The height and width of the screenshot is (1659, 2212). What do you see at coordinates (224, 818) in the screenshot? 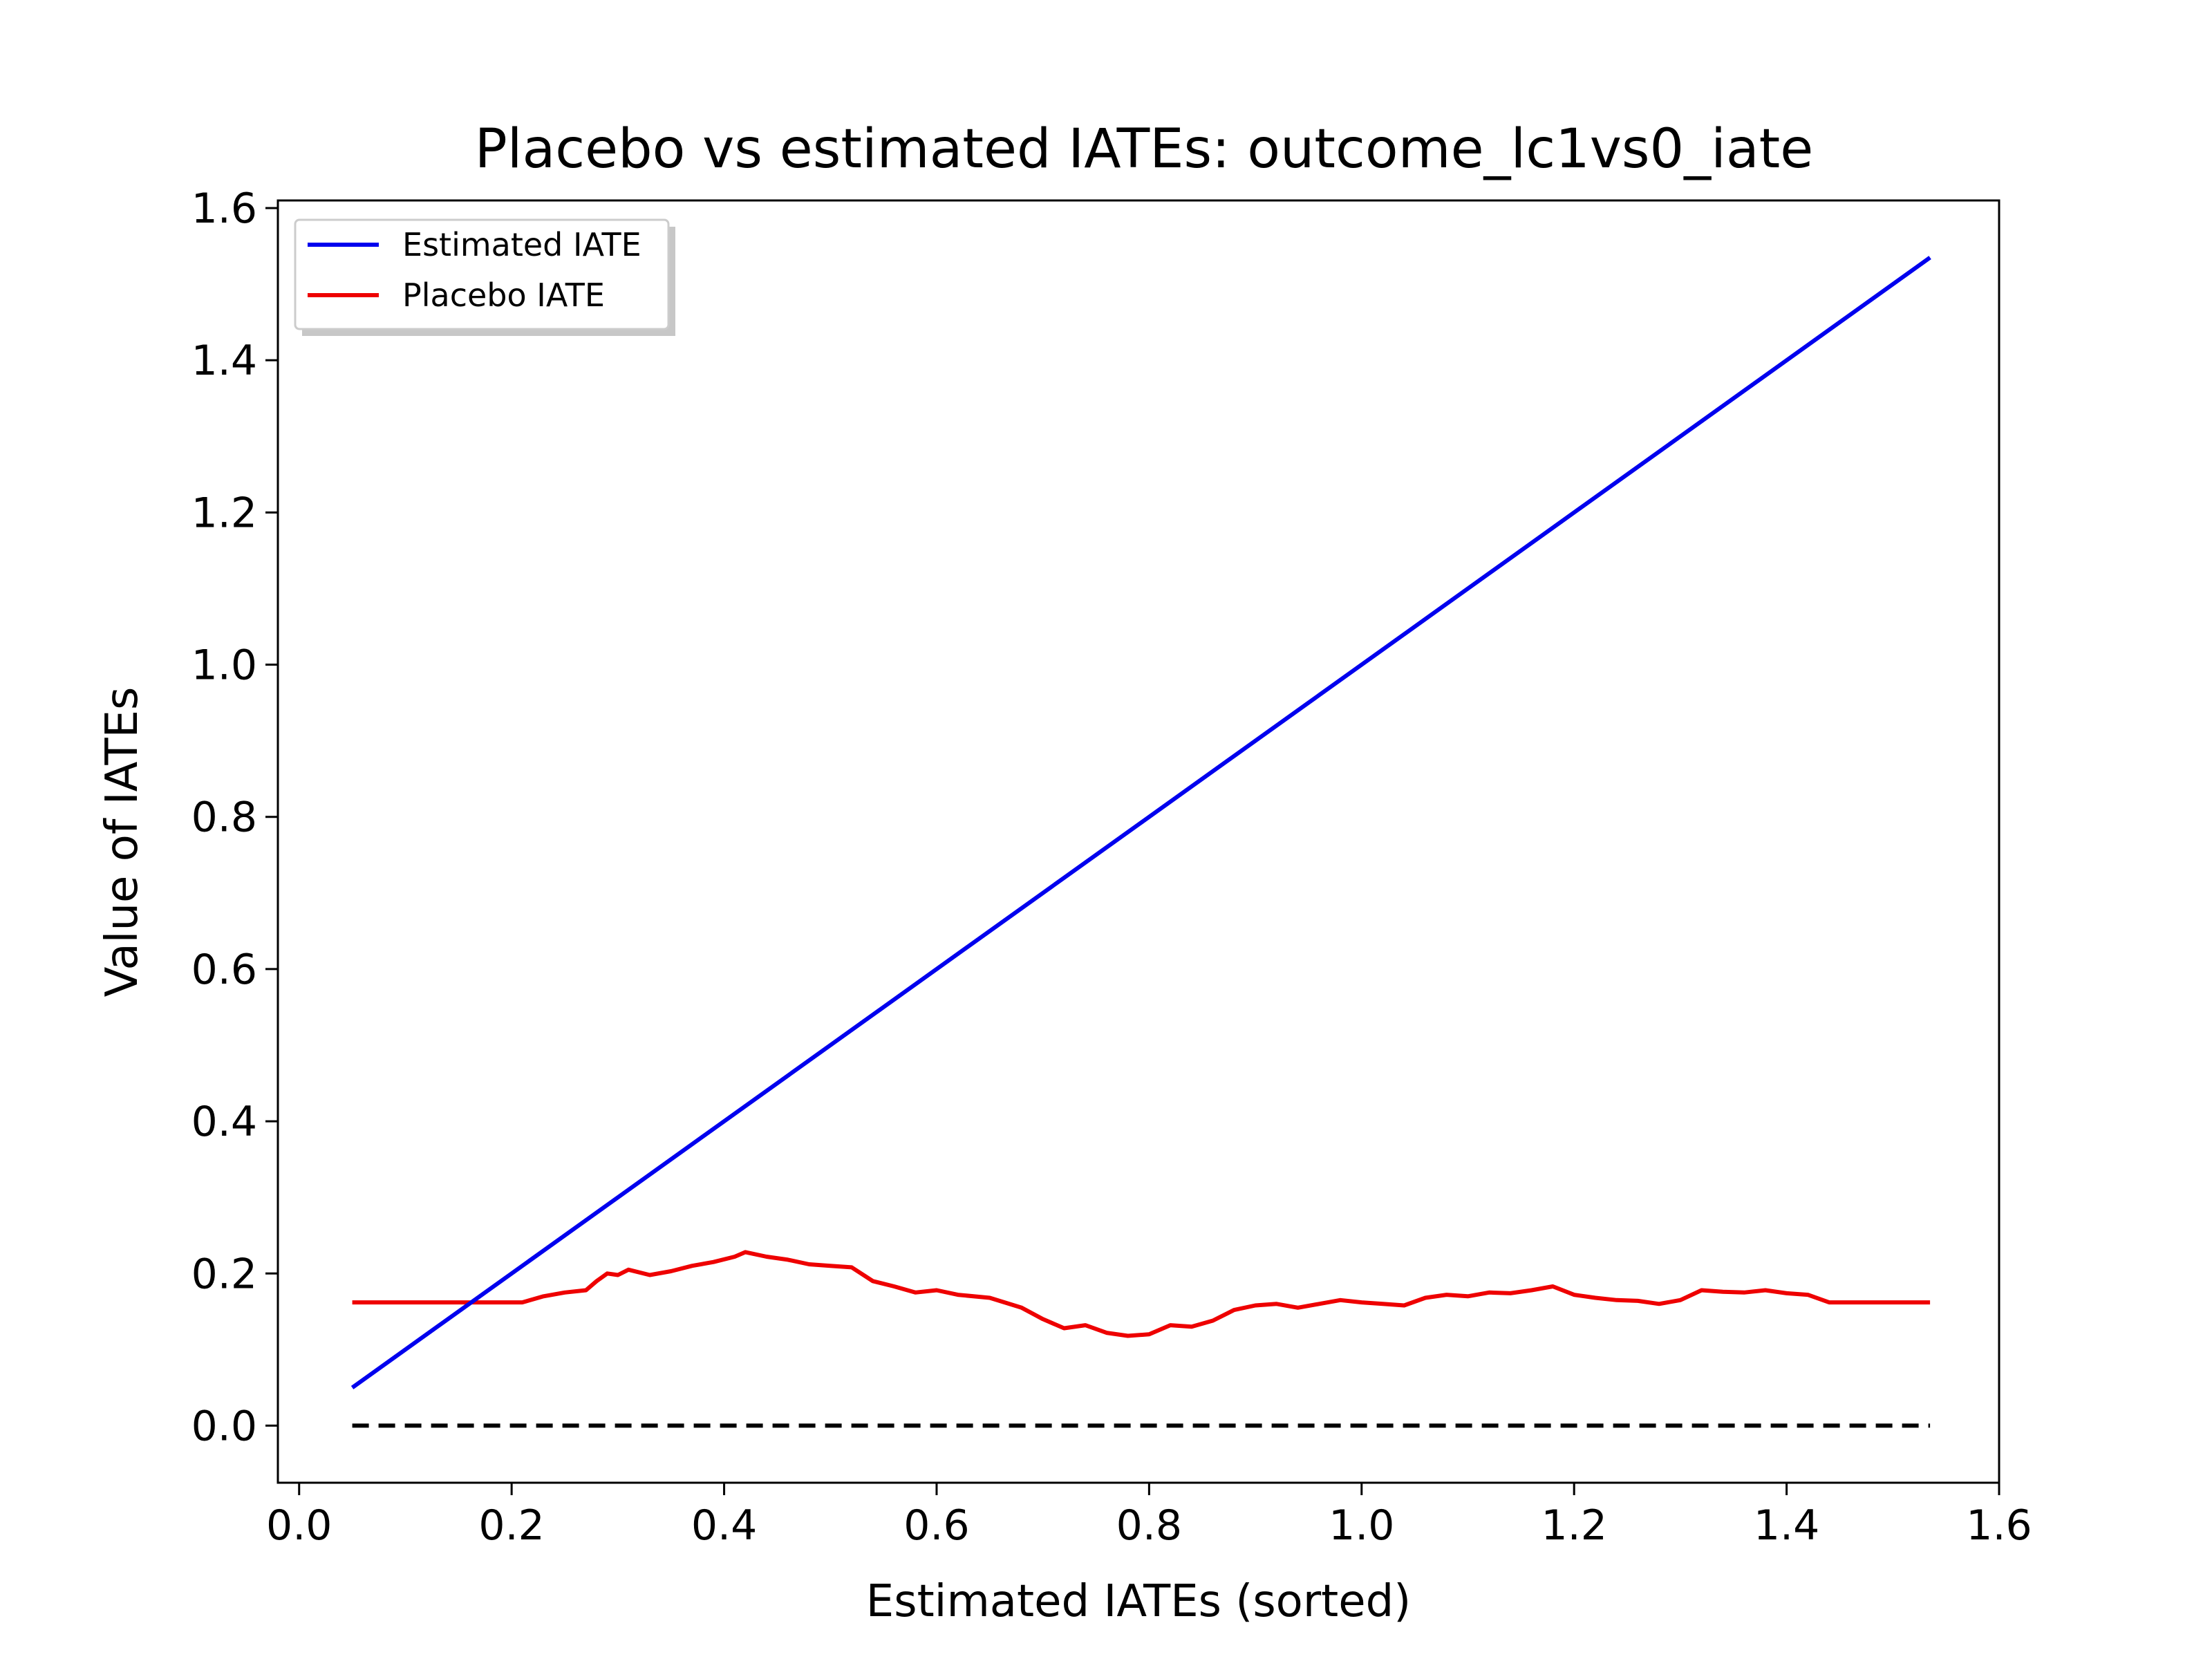
I see `y-tick-label: 0.8` at bounding box center [224, 818].